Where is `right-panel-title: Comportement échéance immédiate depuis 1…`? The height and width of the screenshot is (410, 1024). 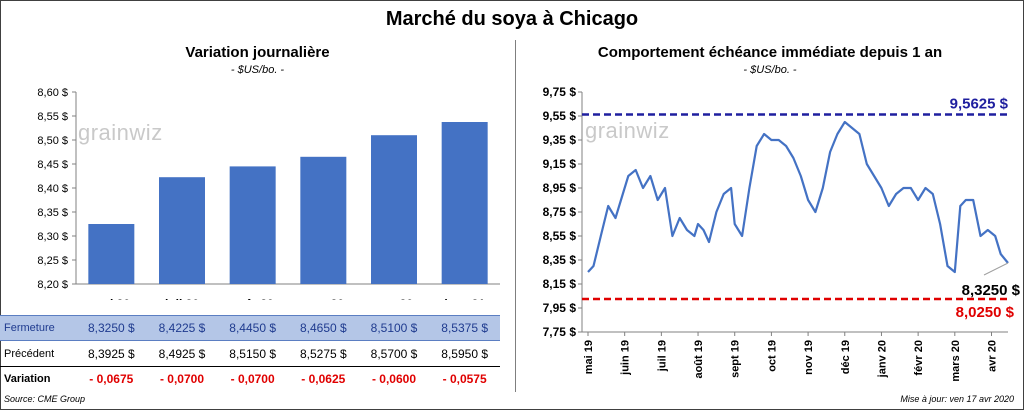 right-panel-title: Comportement échéance immédiate depuis 1… is located at coordinates (770, 52).